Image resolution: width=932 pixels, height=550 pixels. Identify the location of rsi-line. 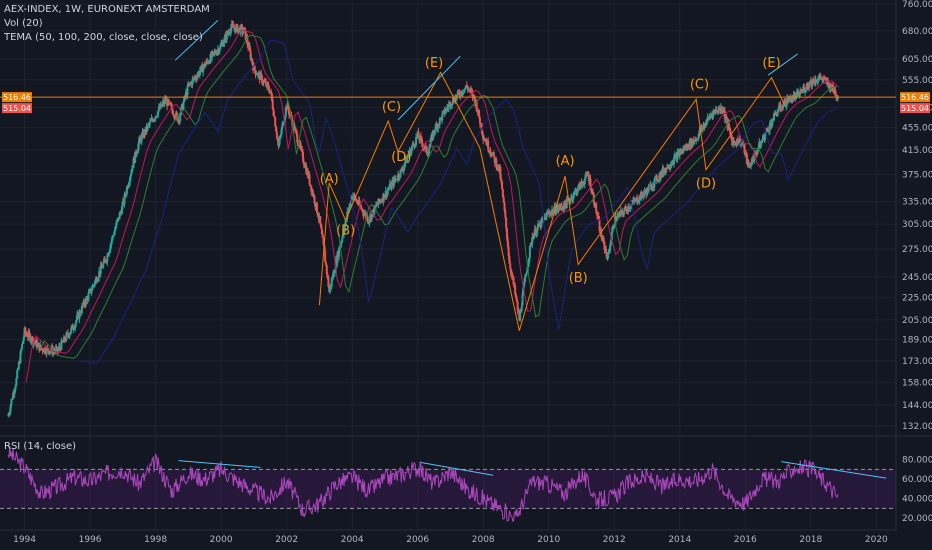
(423, 483).